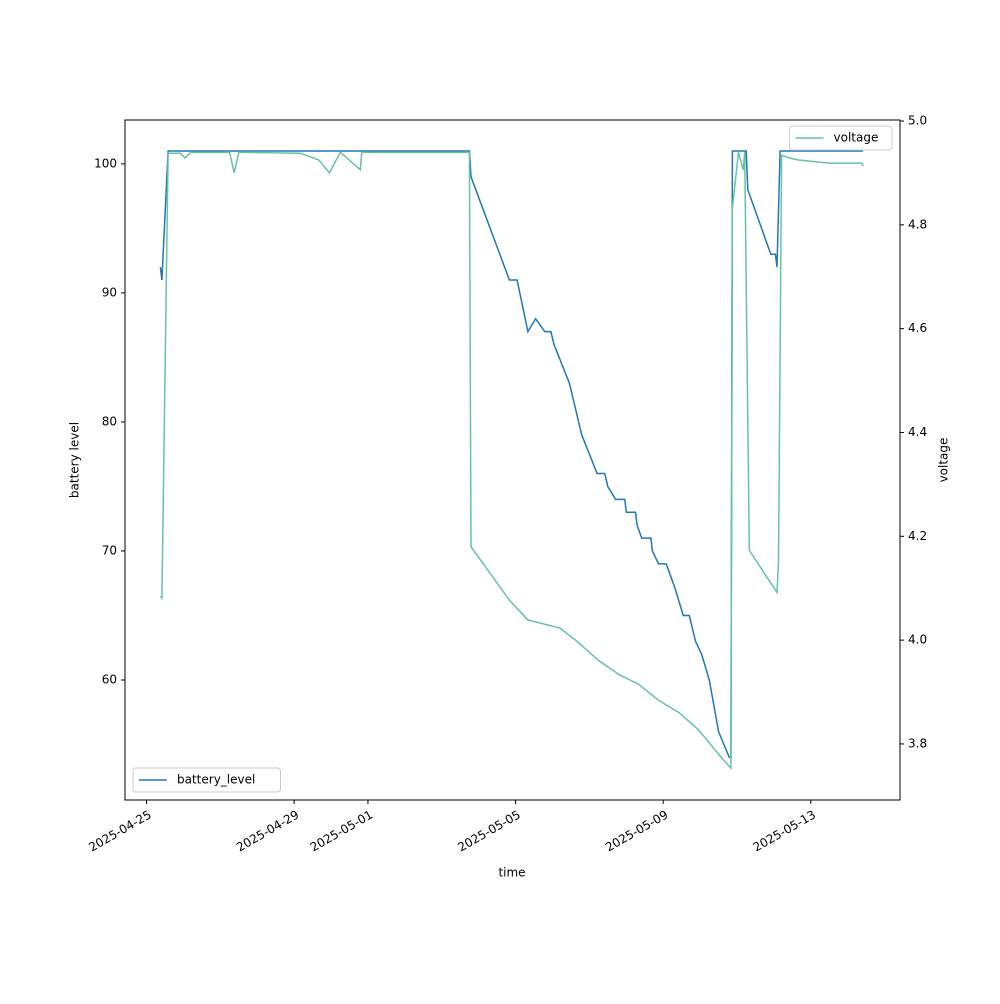 The height and width of the screenshot is (1004, 1000). I want to click on y2-tick-label: 4.4, so click(917, 432).